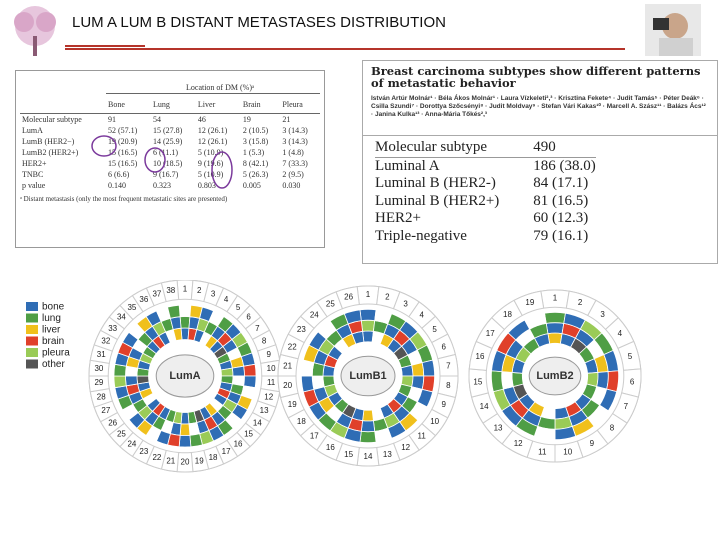 The image size is (720, 540). I want to click on cell: 7 (33.3), so click(295, 163).